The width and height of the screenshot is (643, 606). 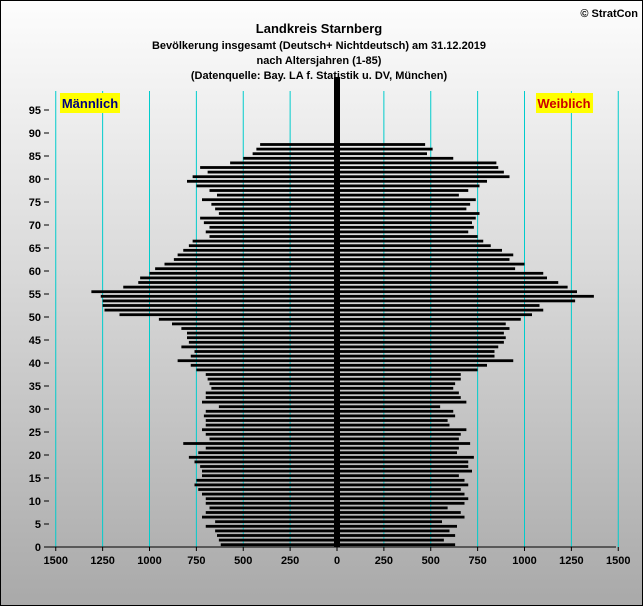 I want to click on copyright: © StratCon, so click(x=609, y=14).